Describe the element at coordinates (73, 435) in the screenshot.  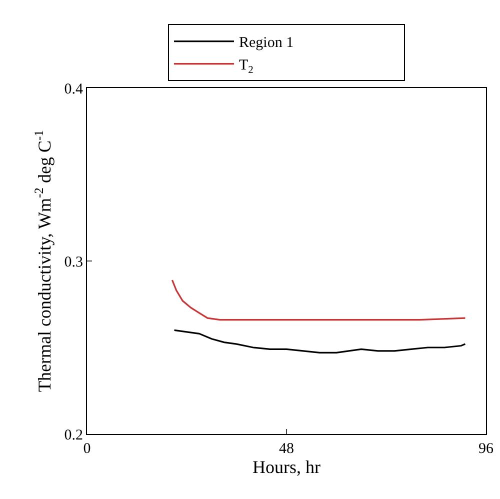
I see `y-tick-label: 0.2` at that location.